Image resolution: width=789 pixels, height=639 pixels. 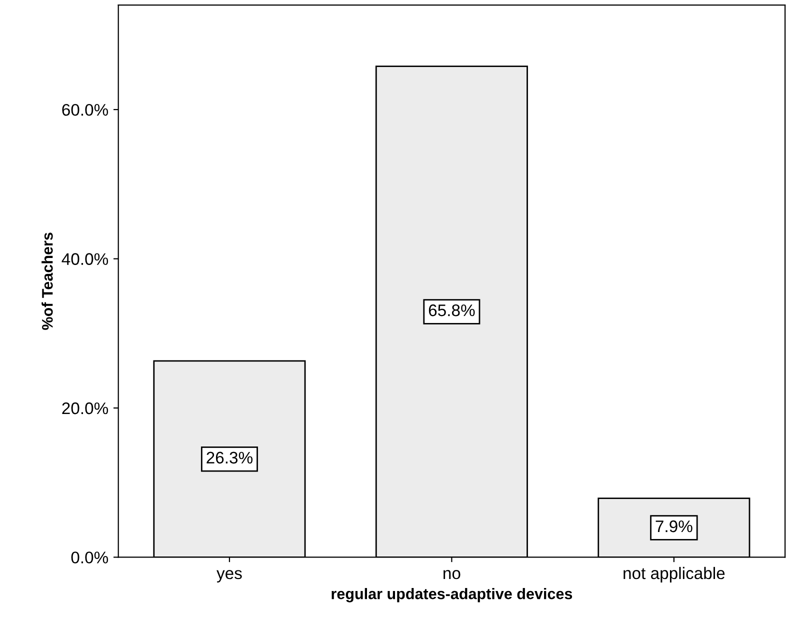 I want to click on y-tick-label: 0.0%, so click(x=89, y=558).